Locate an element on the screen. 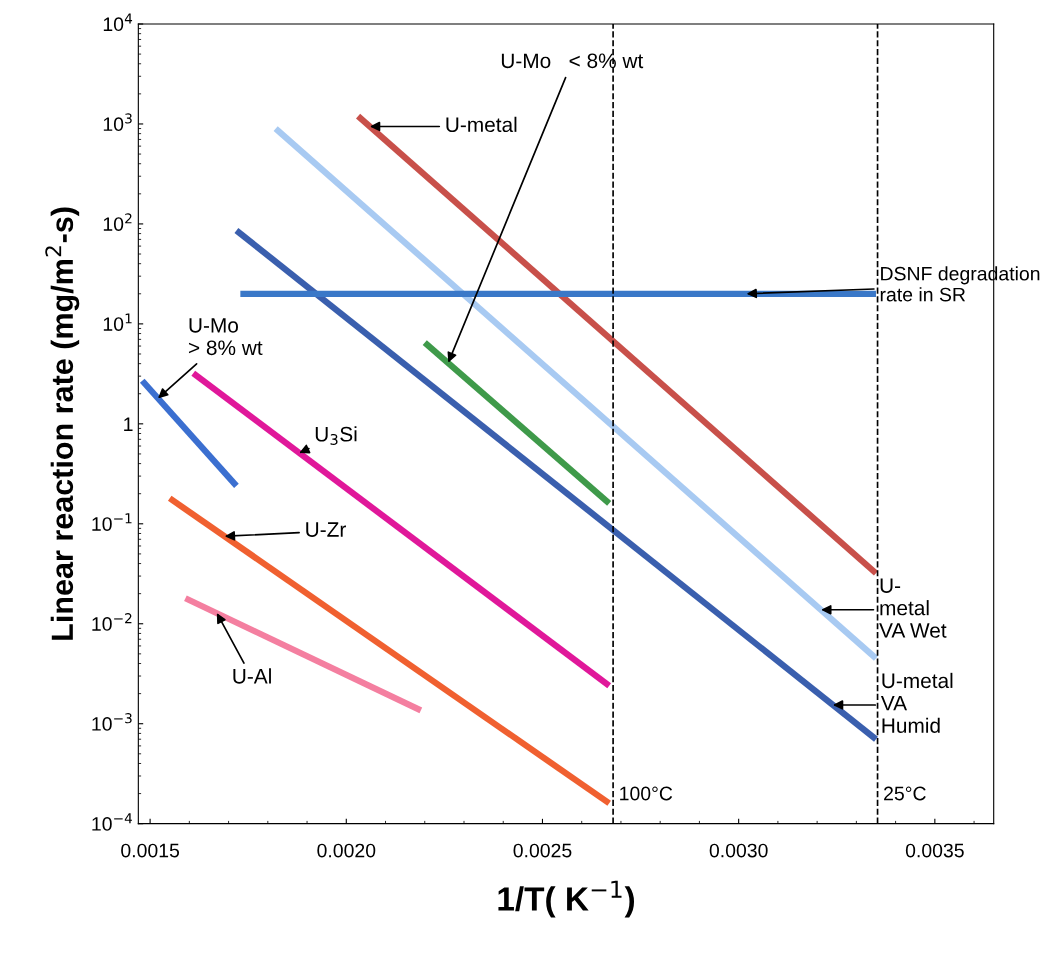  x-tick-label: 0.0015 is located at coordinates (150, 850).